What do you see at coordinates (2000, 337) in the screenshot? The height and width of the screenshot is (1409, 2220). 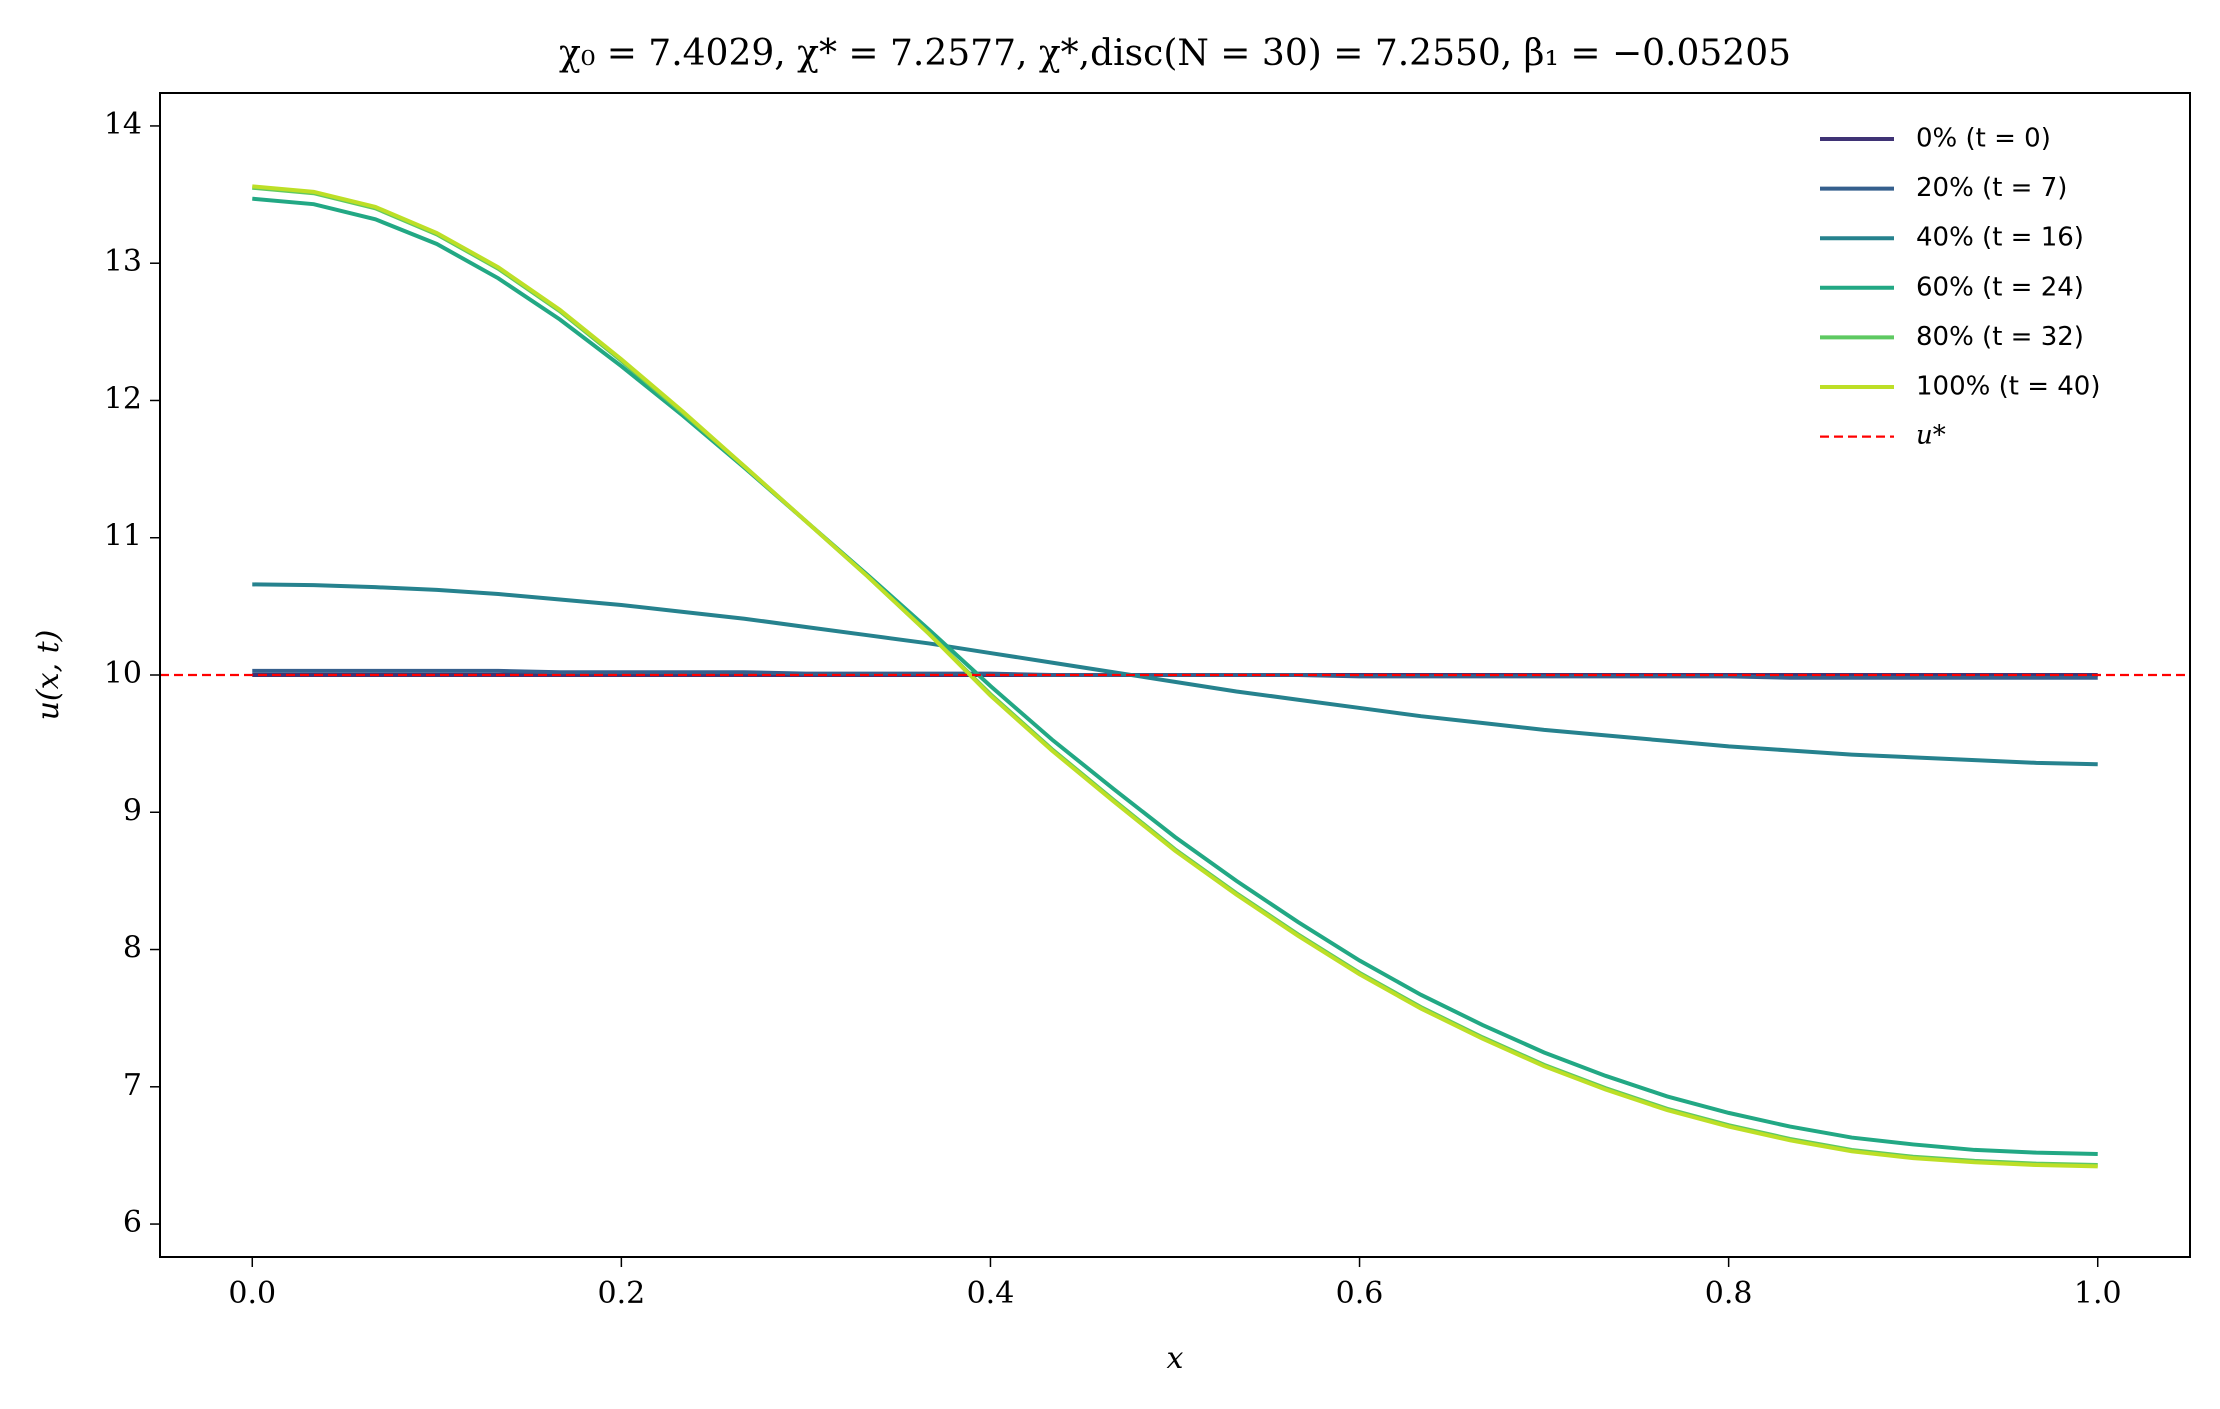 I see `legend-label: 80% (t = 32)` at bounding box center [2000, 337].